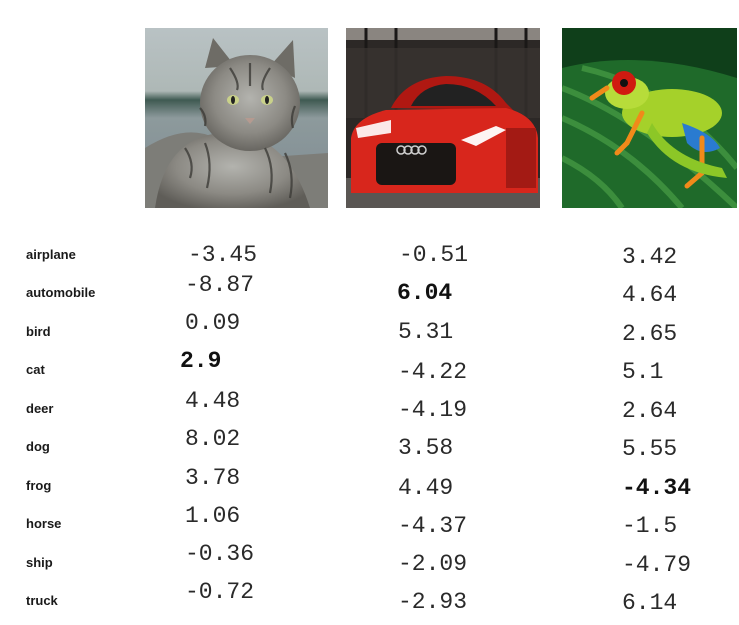 Image resolution: width=739 pixels, height=625 pixels. What do you see at coordinates (433, 372) in the screenshot?
I see `score-cat-col2: -4.22` at bounding box center [433, 372].